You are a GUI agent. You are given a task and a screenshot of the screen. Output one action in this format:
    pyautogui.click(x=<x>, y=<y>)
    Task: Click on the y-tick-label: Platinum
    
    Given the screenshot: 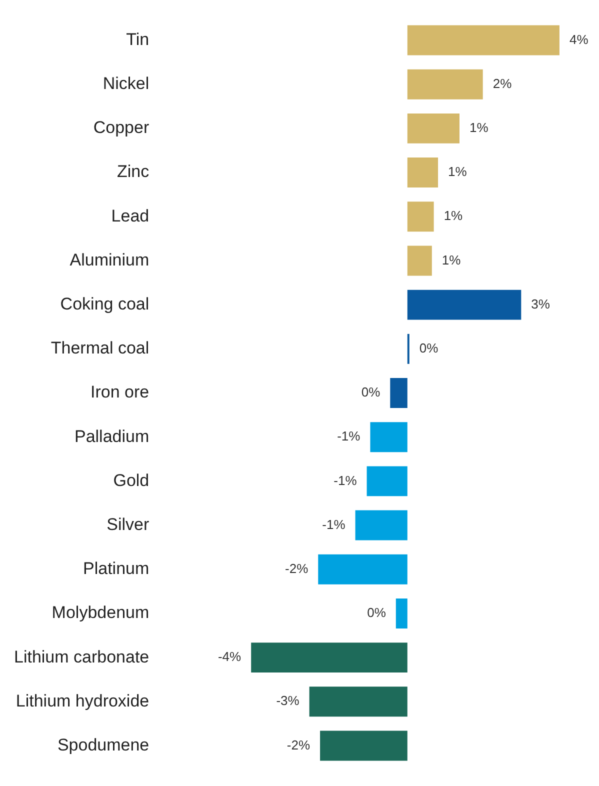 What is the action you would take?
    pyautogui.click(x=116, y=568)
    